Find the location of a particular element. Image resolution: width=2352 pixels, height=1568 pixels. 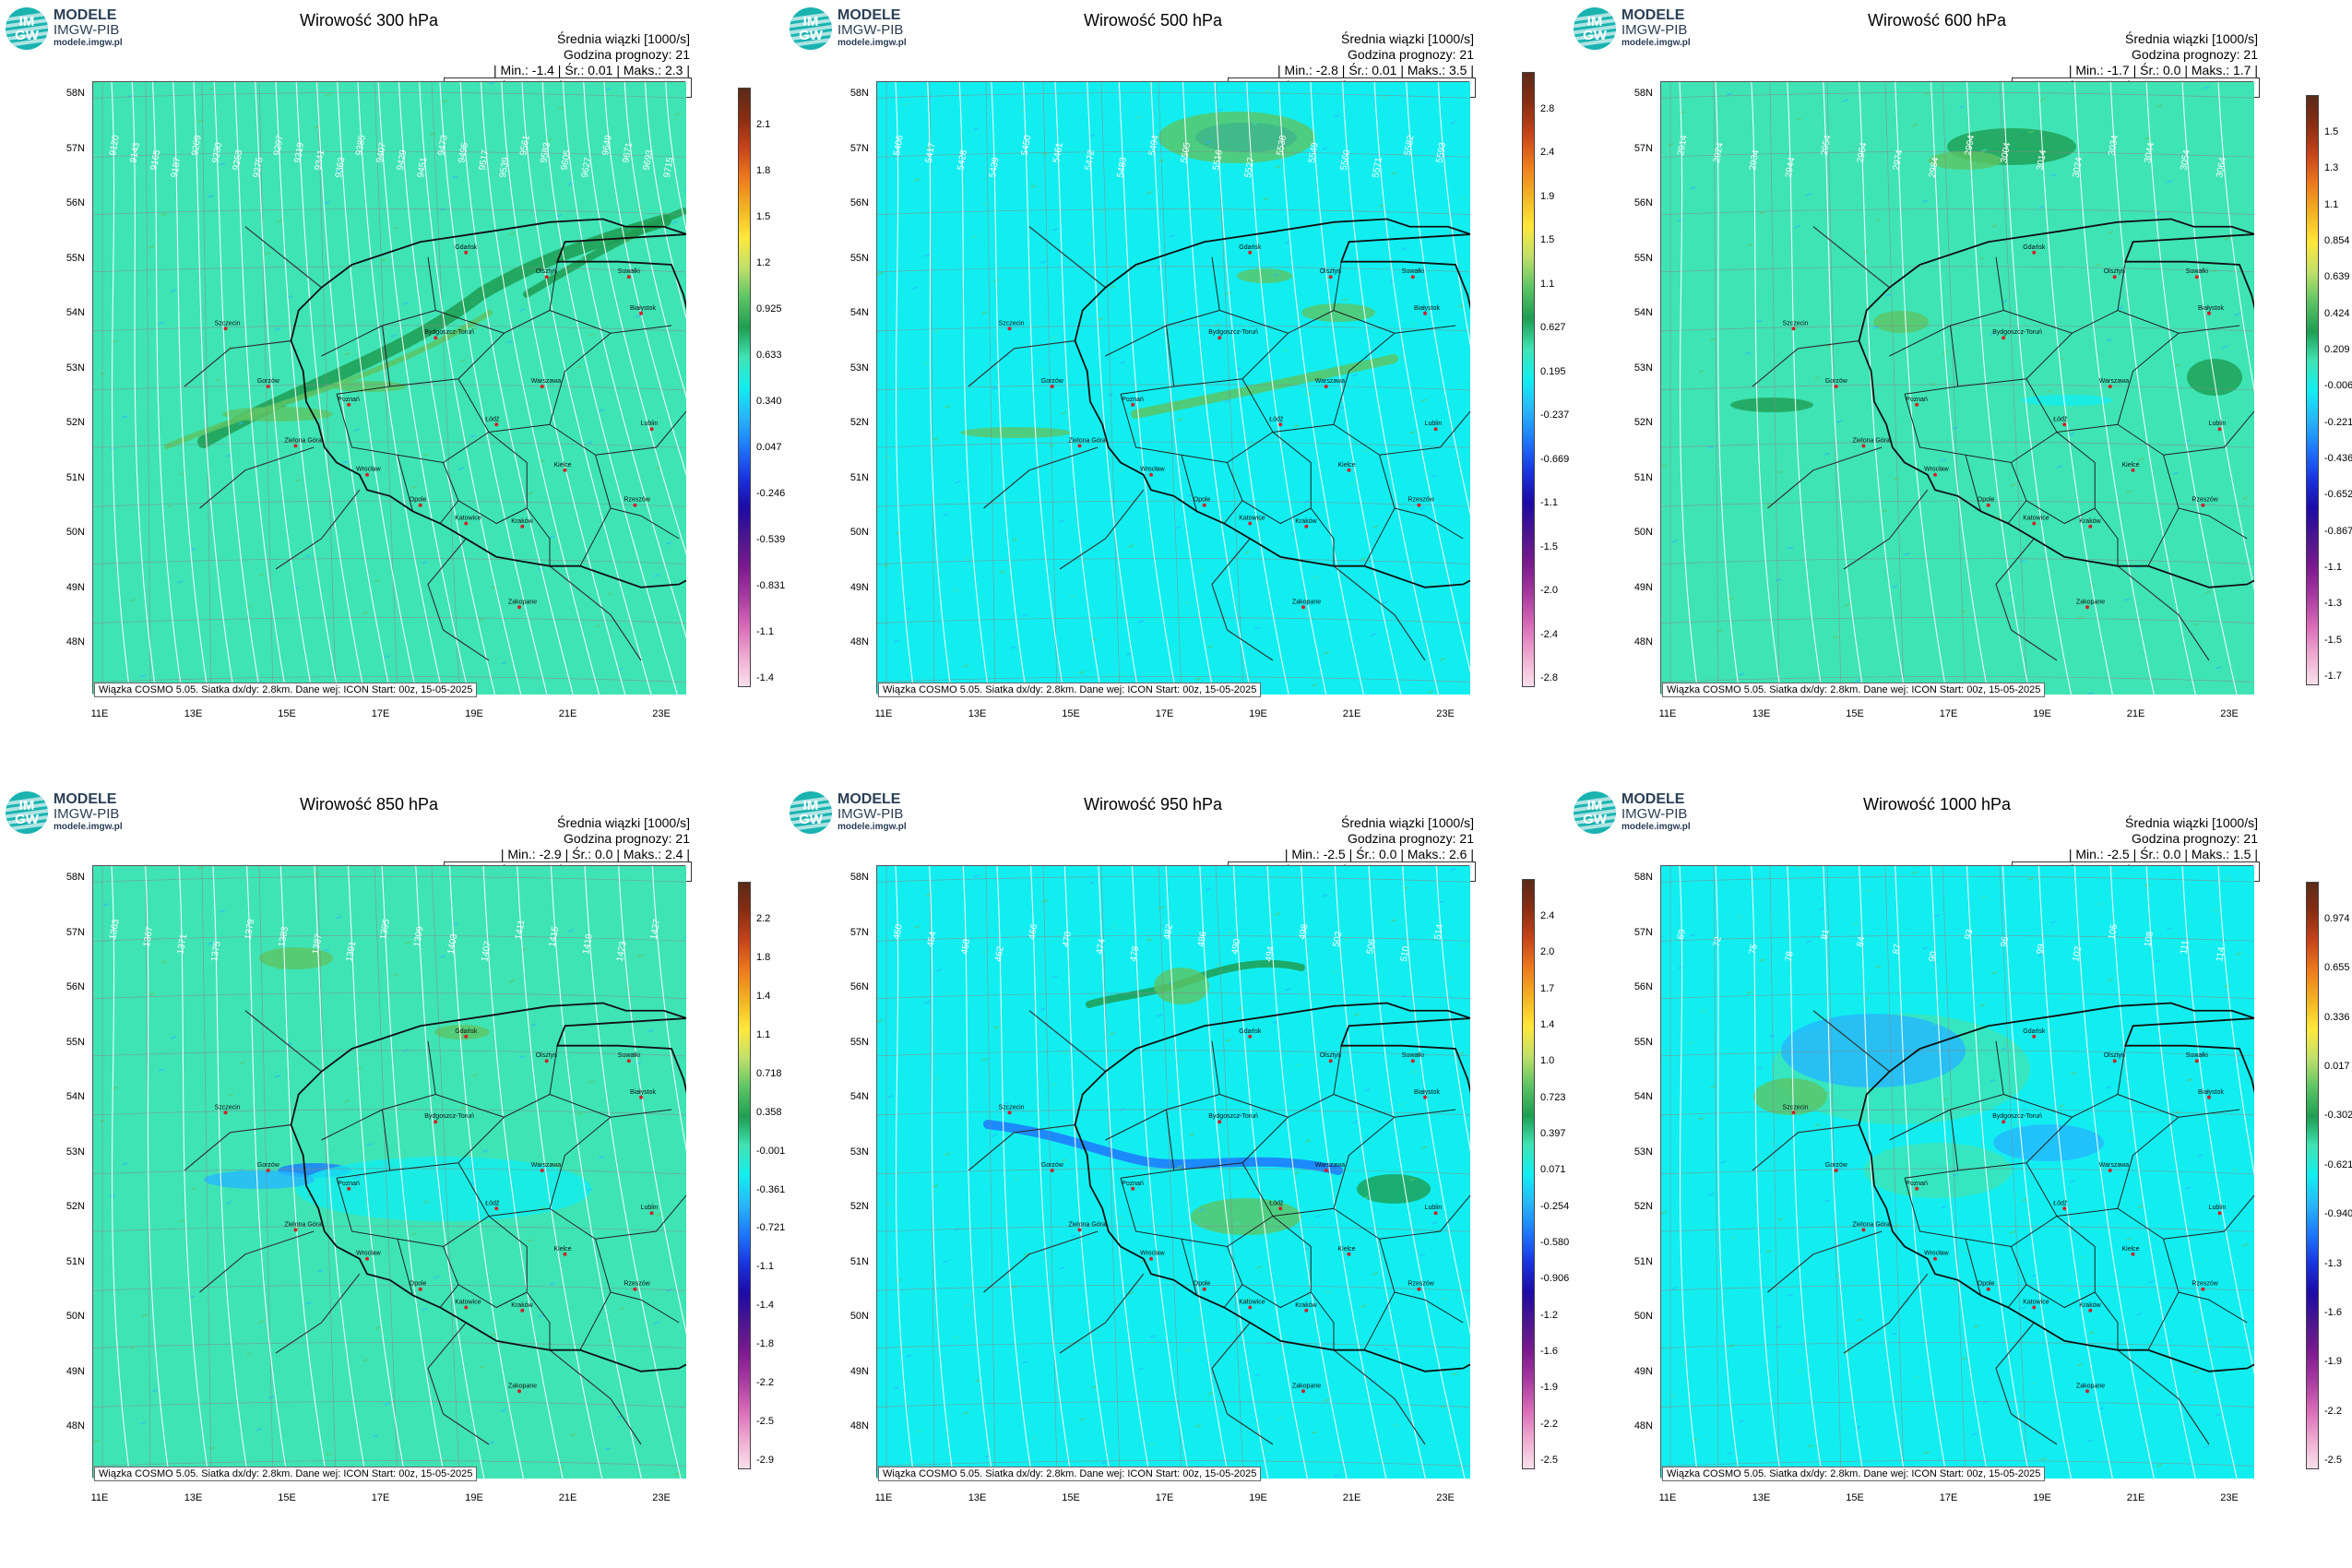

contour-label: 5439 is located at coordinates (995, 167).